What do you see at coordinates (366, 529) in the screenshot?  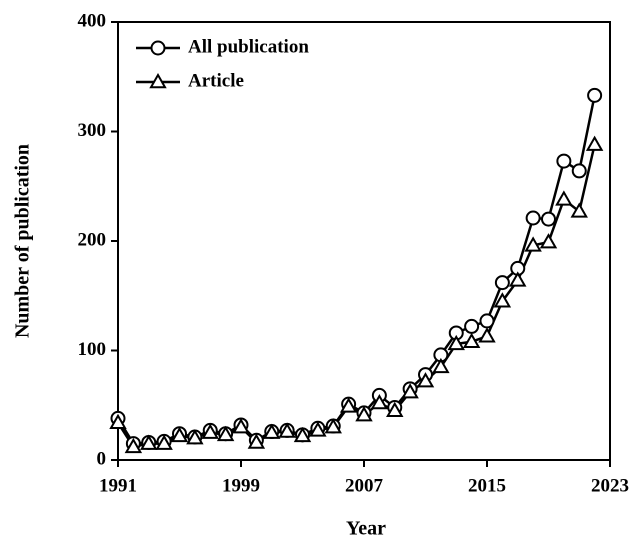 I see `x-axis-label: Year` at bounding box center [366, 529].